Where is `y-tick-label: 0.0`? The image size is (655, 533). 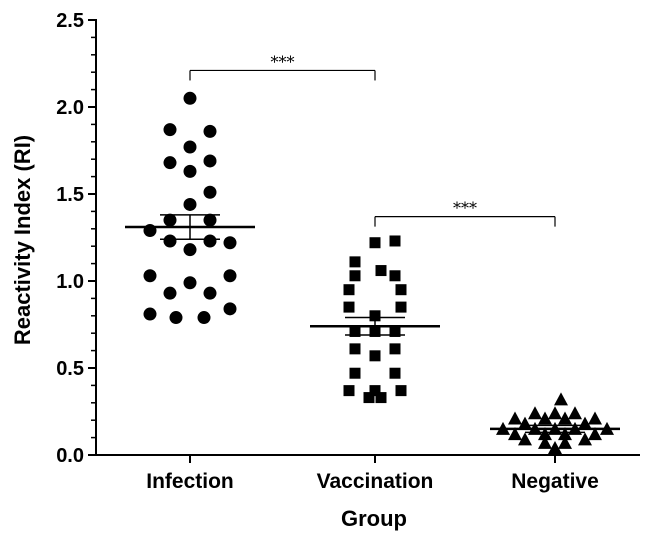 y-tick-label: 0.0 is located at coordinates (70, 456).